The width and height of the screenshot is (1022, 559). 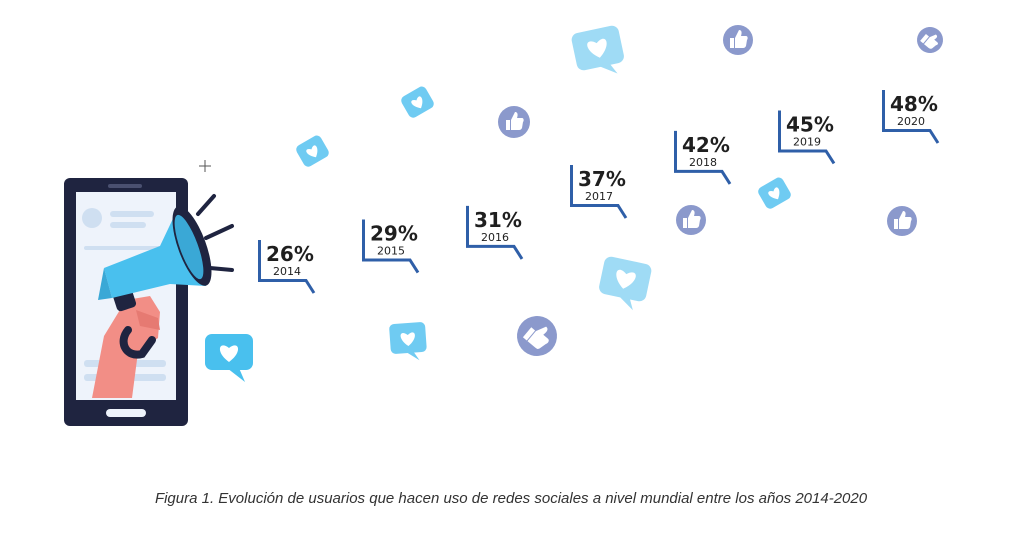 I want to click on data-bubble: 48%2020, so click(x=911, y=117).